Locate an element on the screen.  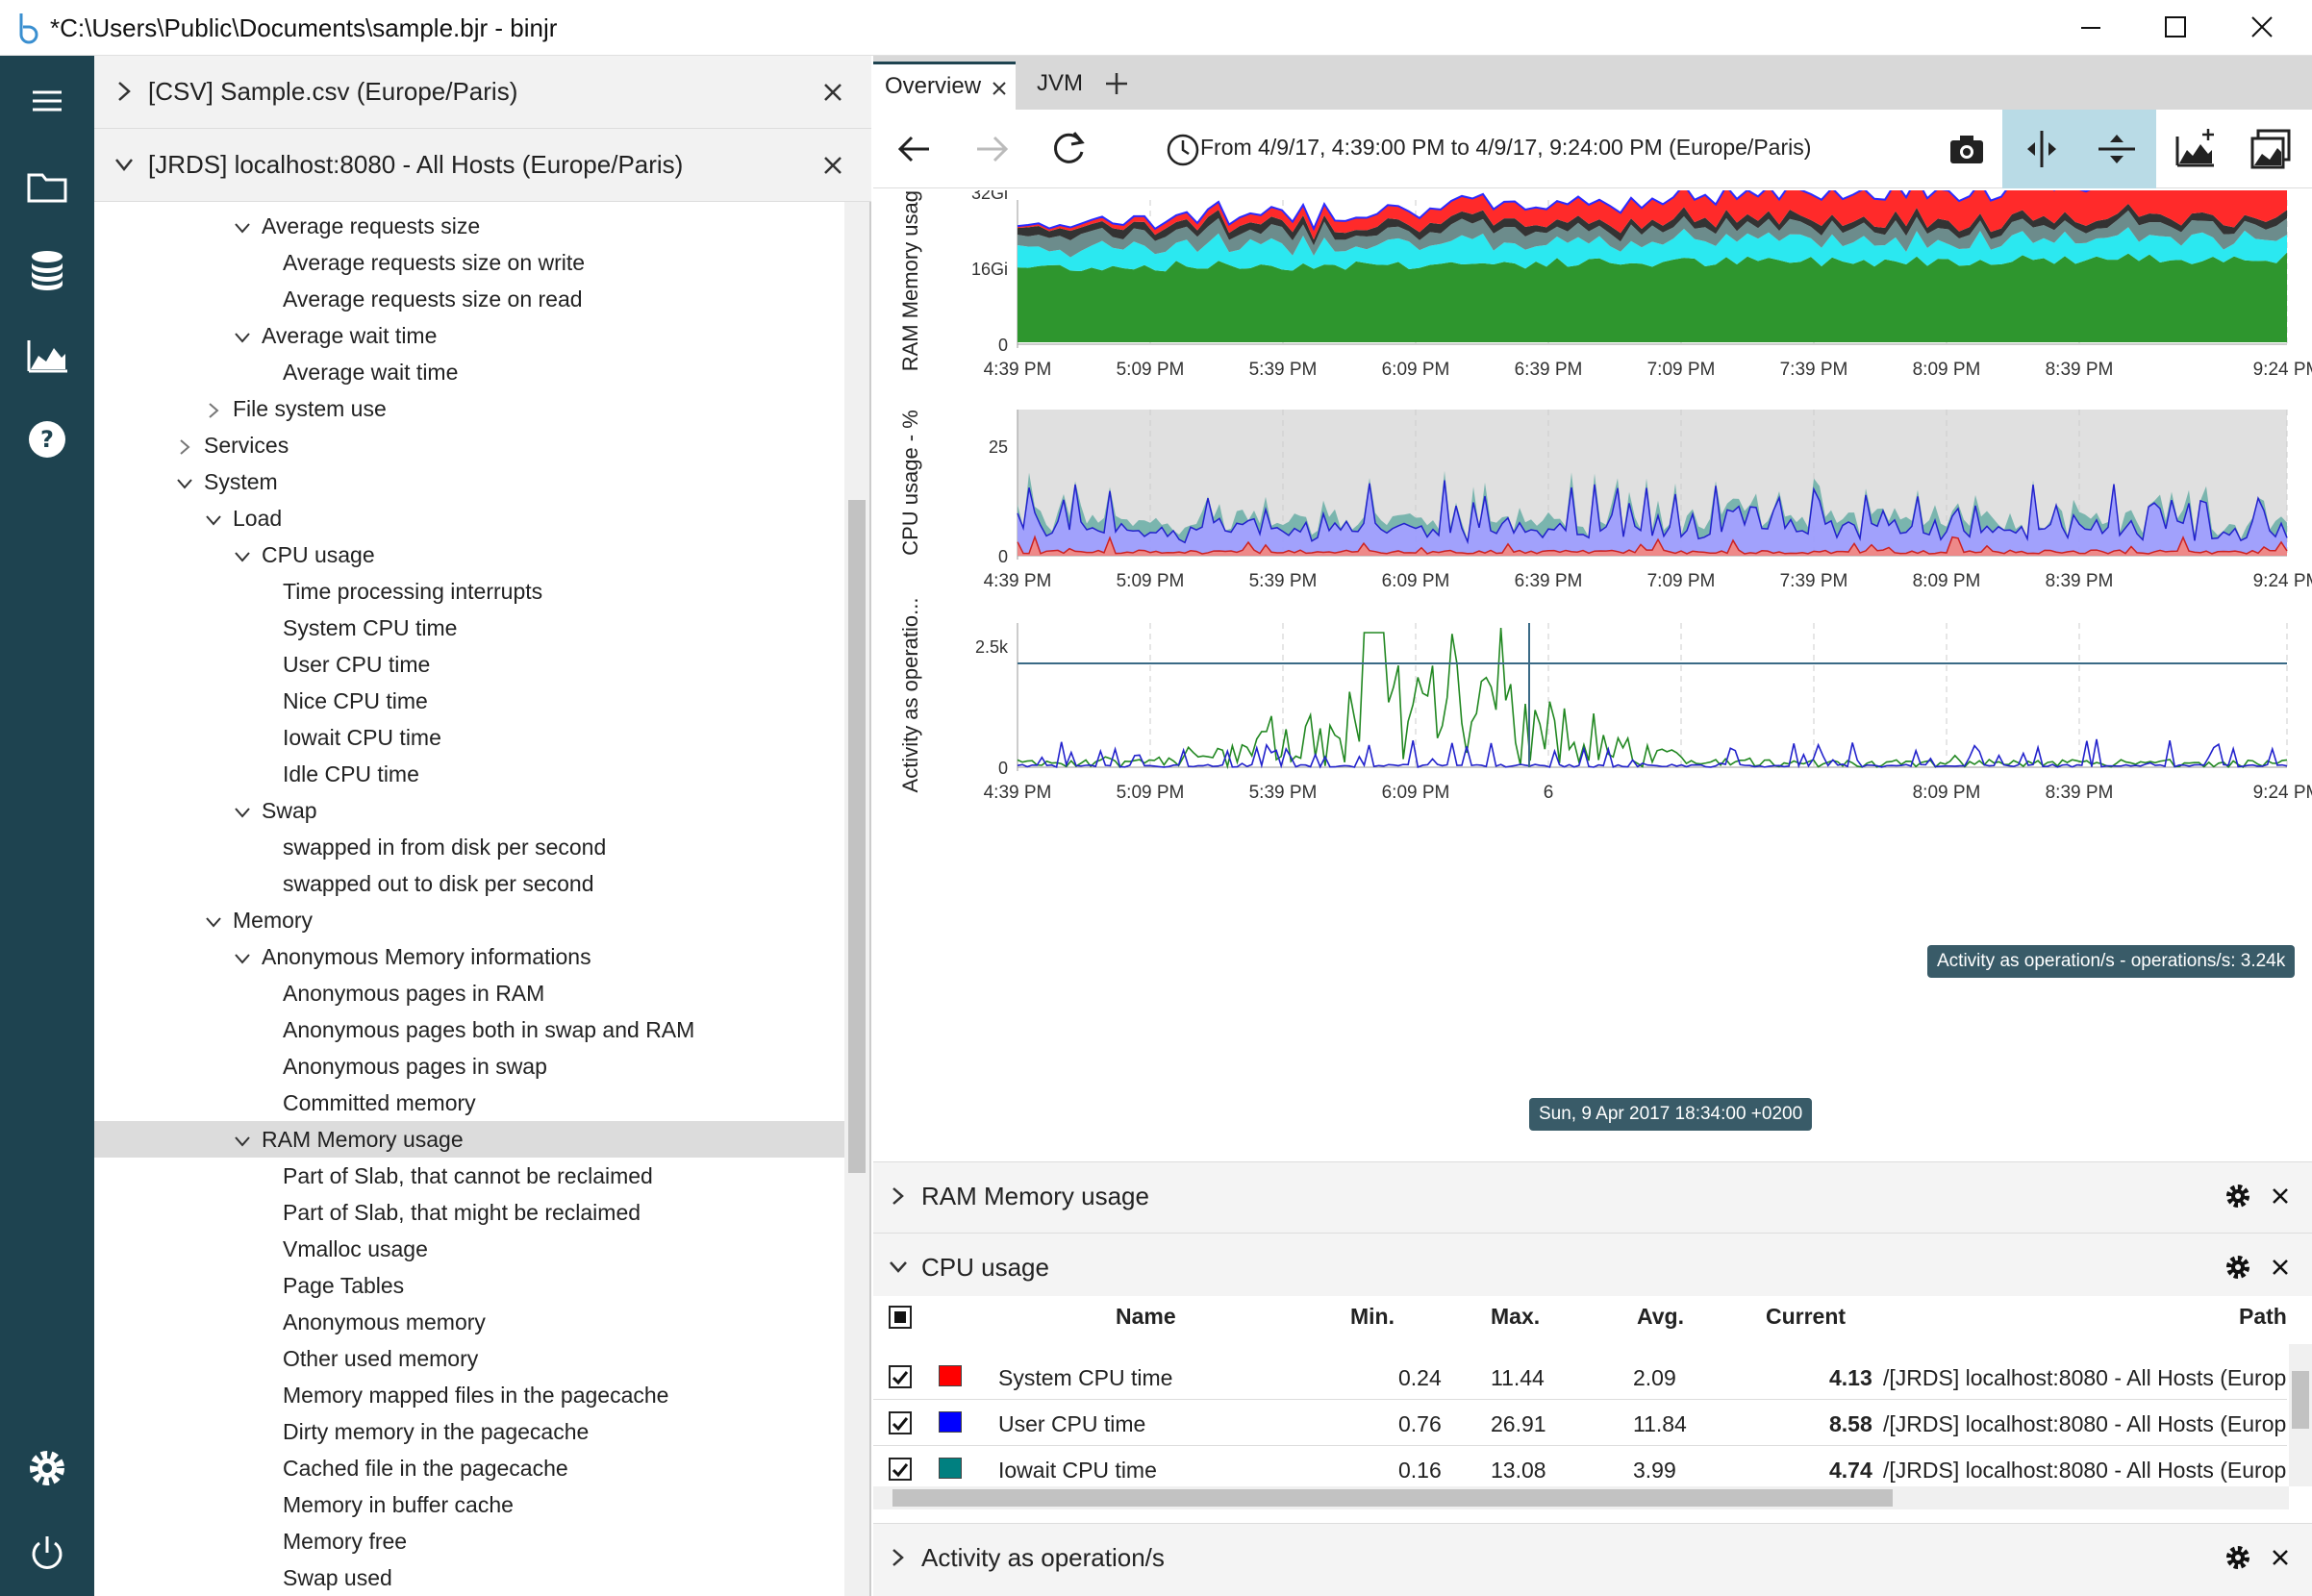
tree-item: Time processing interrupts is located at coordinates (413, 593).